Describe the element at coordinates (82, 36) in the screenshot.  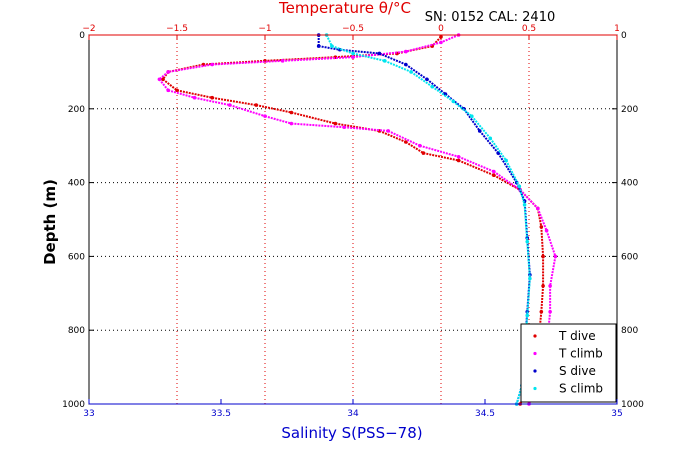
I see `y-tick-label: 0` at that location.